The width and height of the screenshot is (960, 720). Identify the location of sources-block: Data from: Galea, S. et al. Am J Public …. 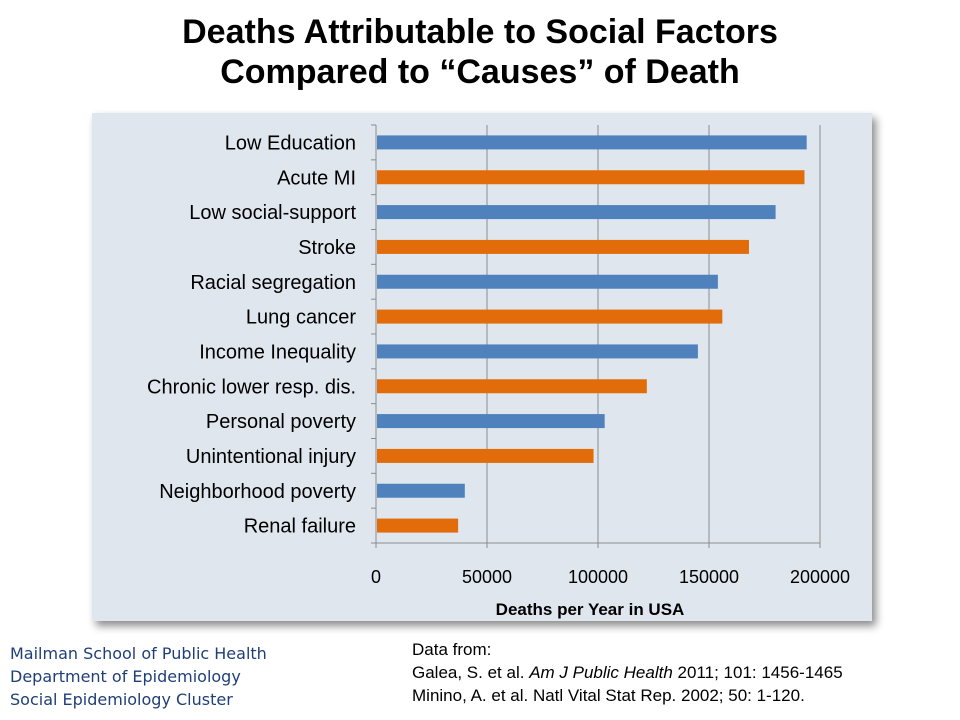
(627, 672).